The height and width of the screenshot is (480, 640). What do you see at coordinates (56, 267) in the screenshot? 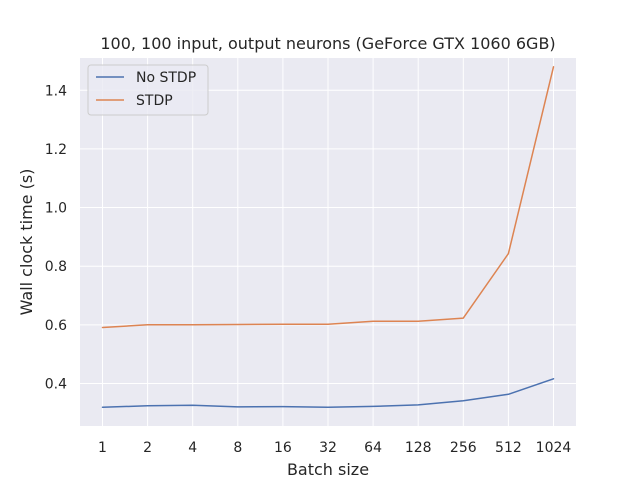
I see `y-tick-label: 0.8` at bounding box center [56, 267].